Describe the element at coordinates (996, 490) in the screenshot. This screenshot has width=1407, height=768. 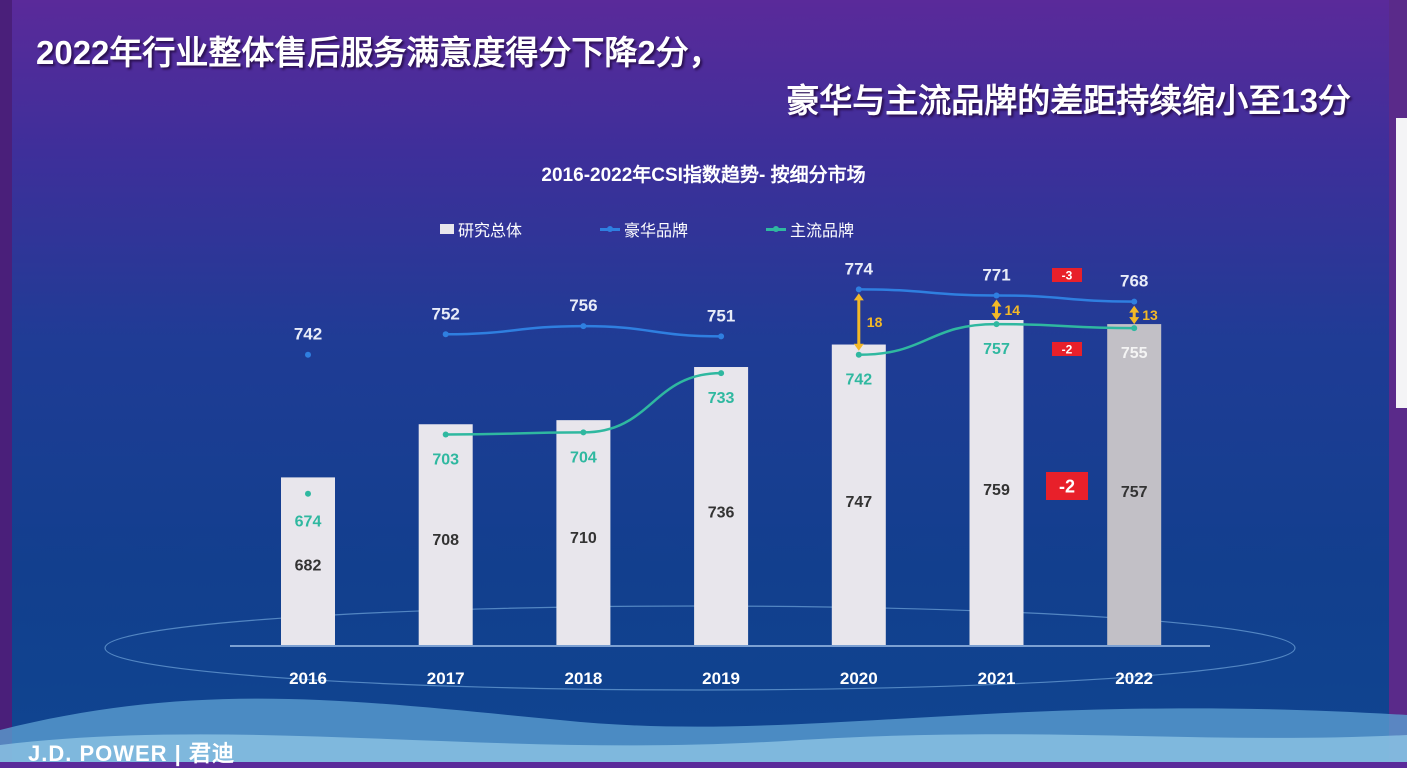
I see `bar-value-label: 759` at that location.